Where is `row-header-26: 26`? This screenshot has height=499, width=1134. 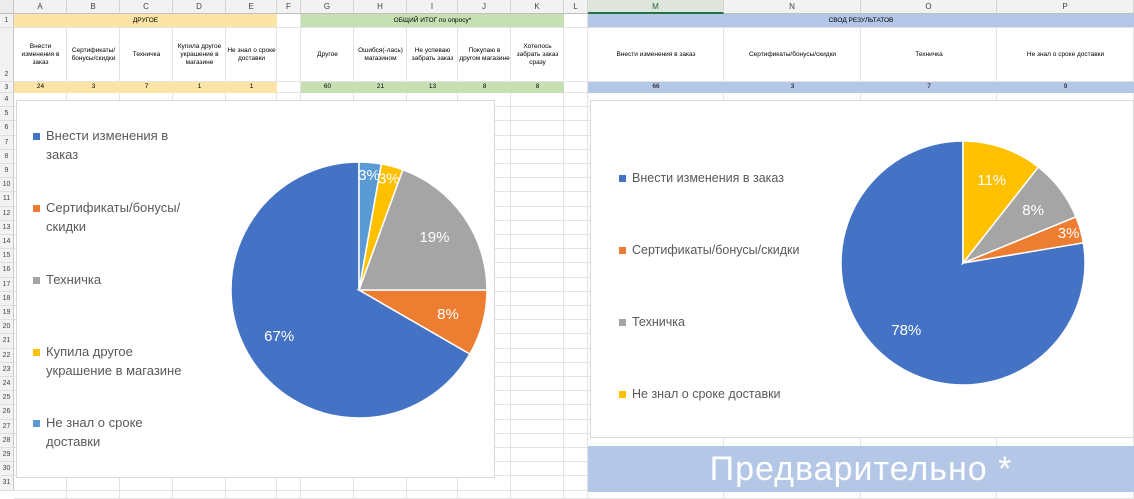
row-header-26: 26 is located at coordinates (7, 412).